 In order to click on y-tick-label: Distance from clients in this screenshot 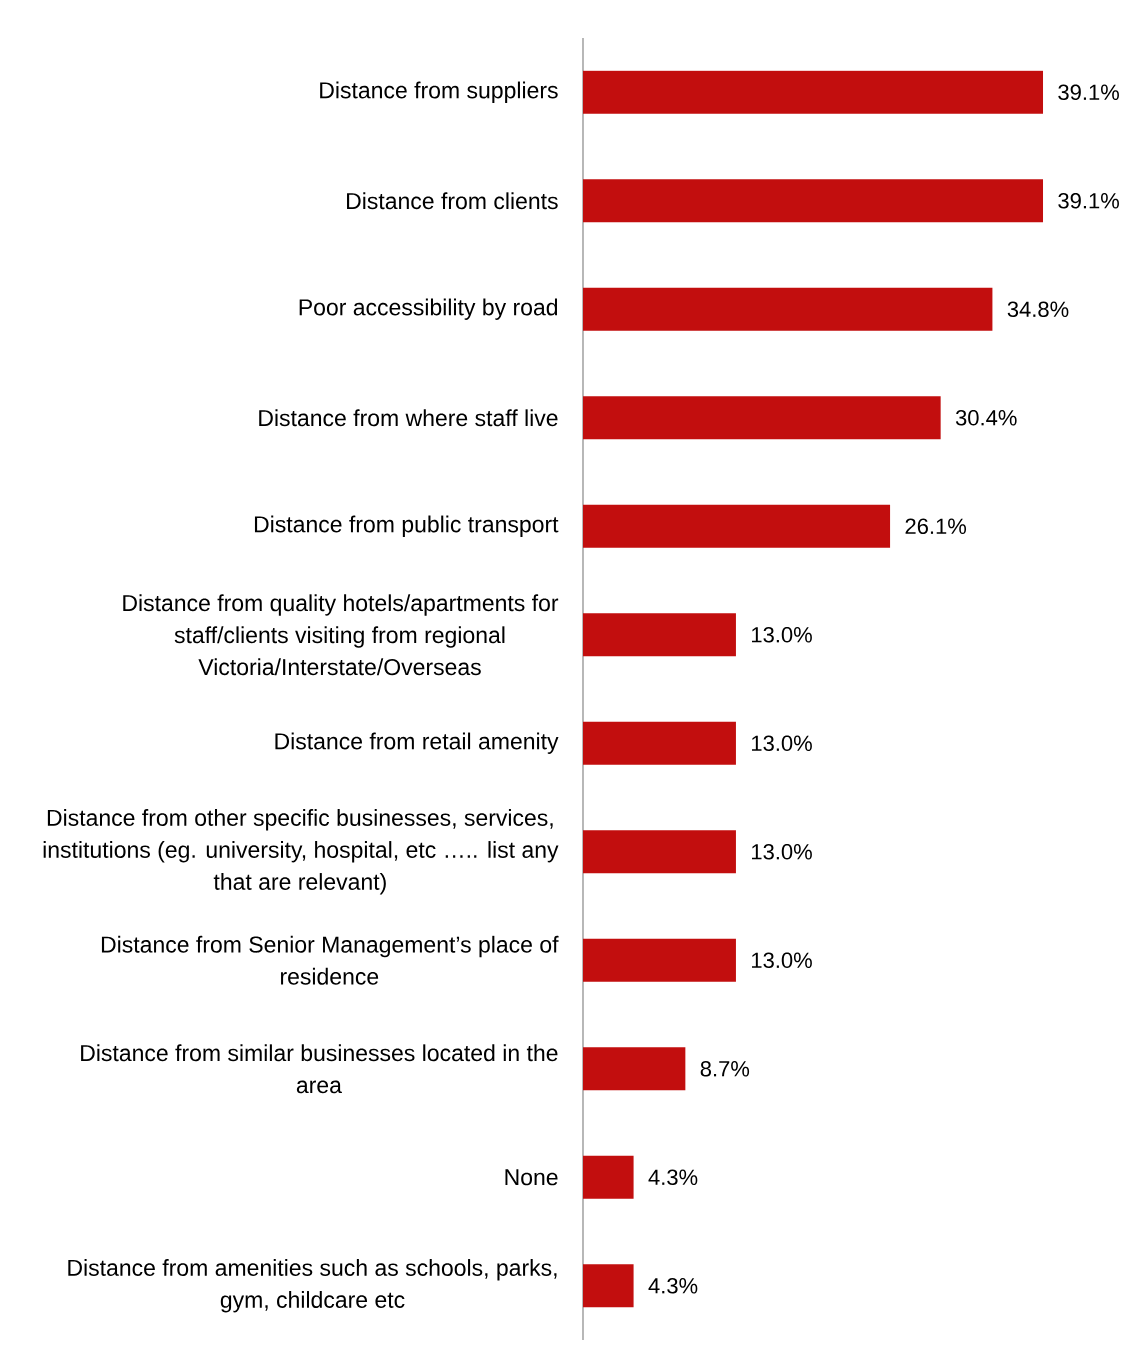, I will do `click(452, 201)`.